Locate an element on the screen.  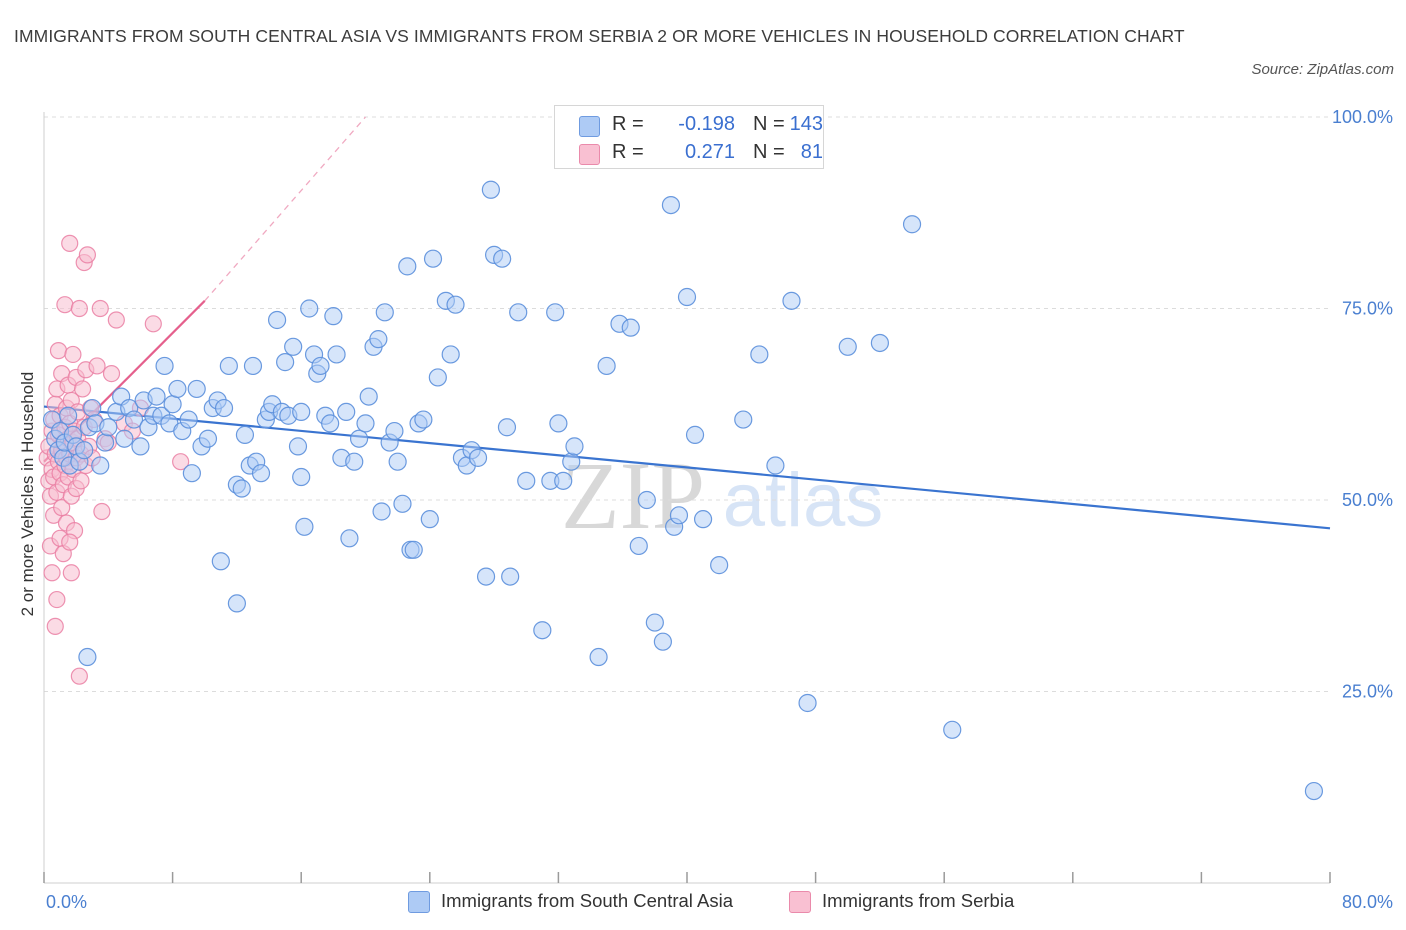
source-label: Source: ZipAtlas.com is located at coordinates (1322, 69).